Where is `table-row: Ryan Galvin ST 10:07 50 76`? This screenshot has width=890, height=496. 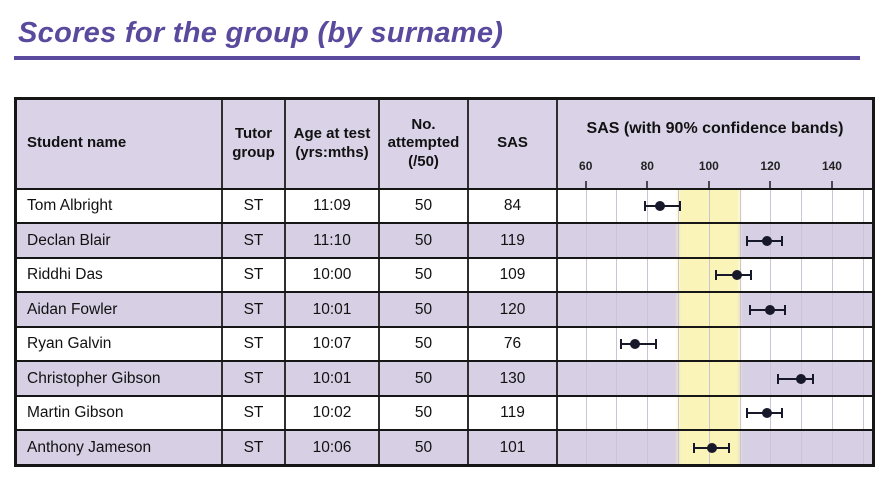 table-row: Ryan Galvin ST 10:07 50 76 is located at coordinates (444, 343).